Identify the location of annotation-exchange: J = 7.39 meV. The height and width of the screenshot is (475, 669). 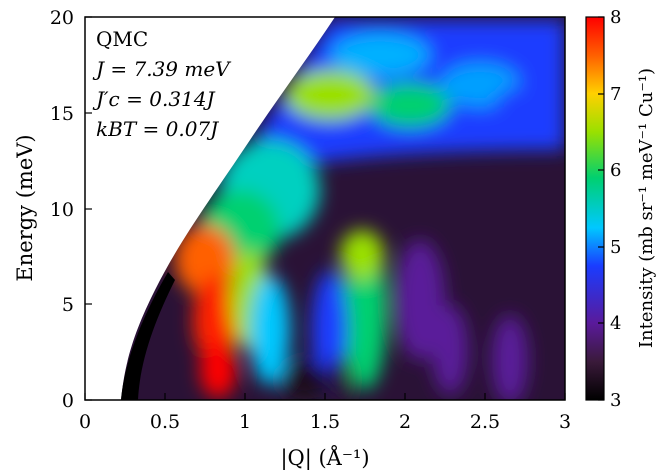
(162, 69).